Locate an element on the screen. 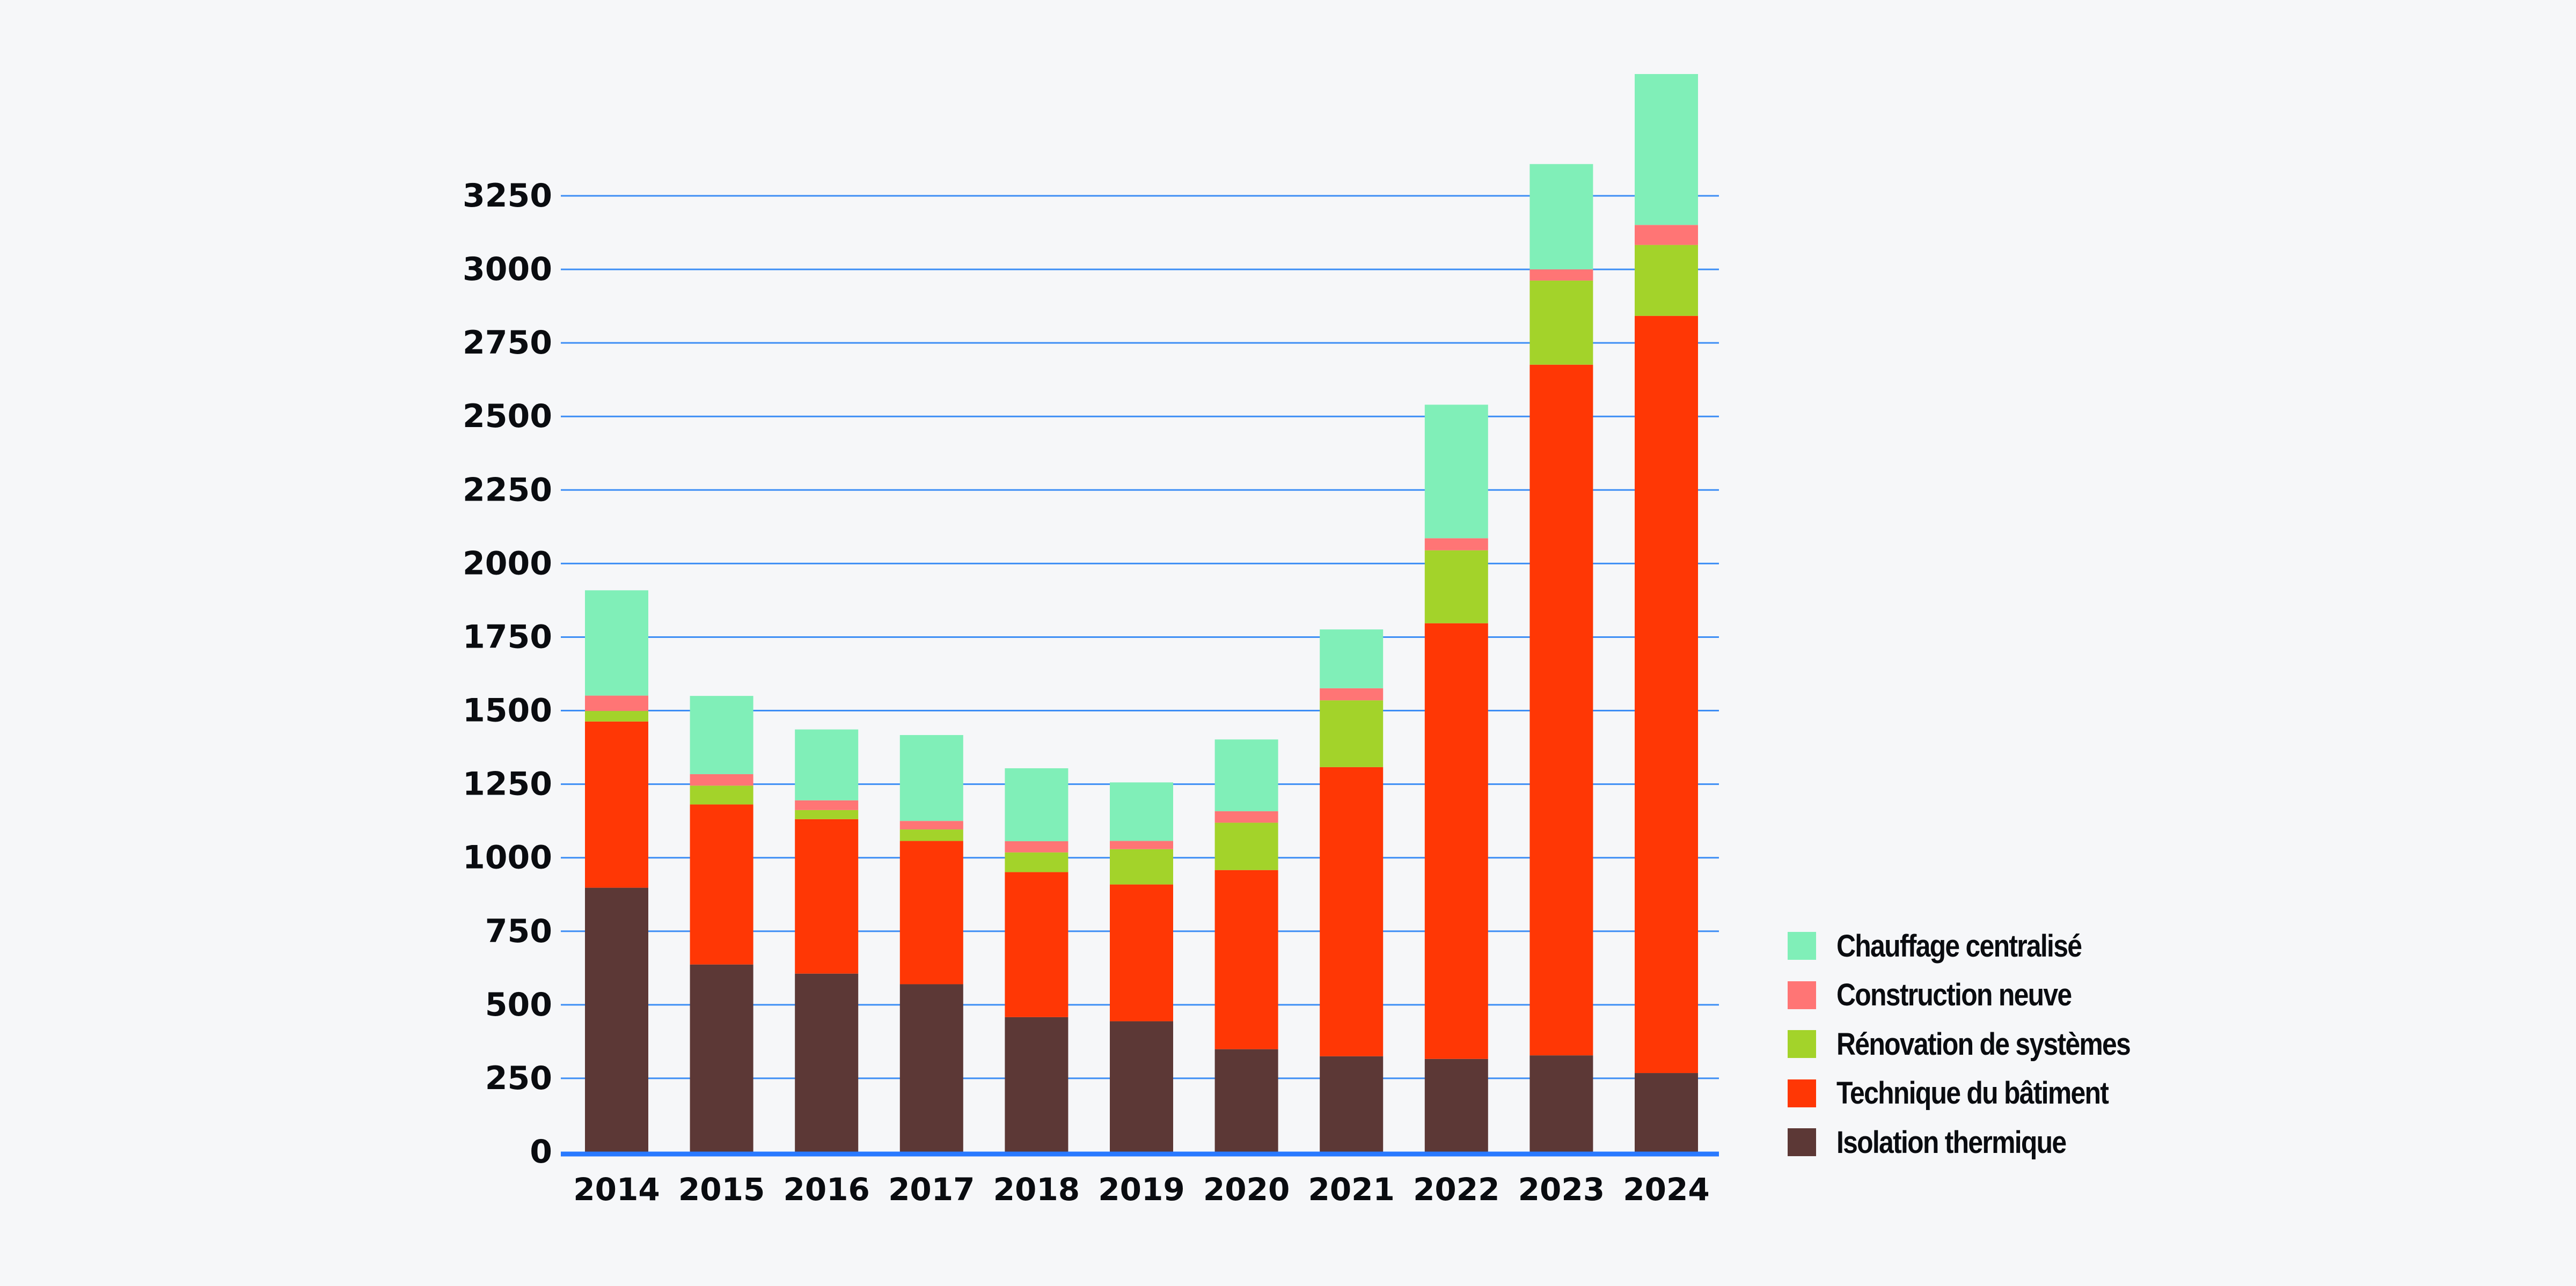  bar-stack-2019 is located at coordinates (1141, 967).